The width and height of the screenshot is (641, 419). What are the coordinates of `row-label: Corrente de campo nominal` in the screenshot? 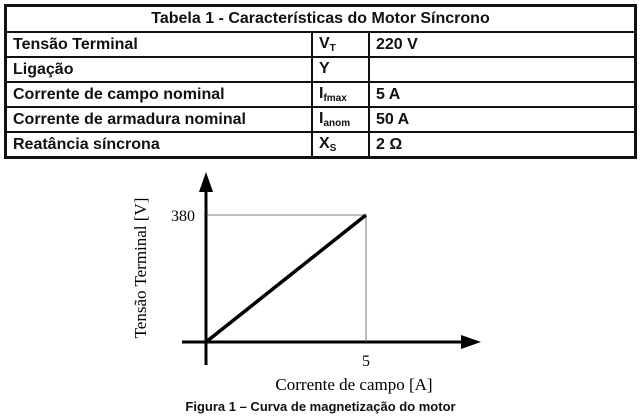 It's located at (158, 94).